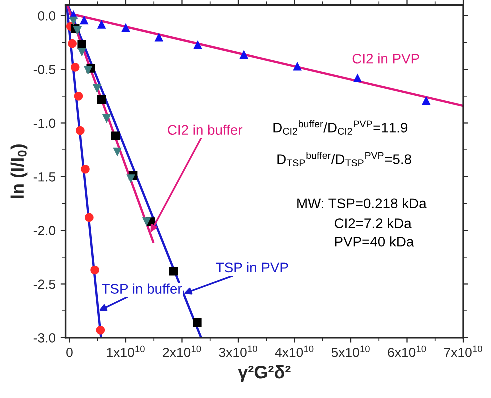  What do you see at coordinates (362, 203) in the screenshot?
I see `annotation: MW: TSP=0.218 kDa` at bounding box center [362, 203].